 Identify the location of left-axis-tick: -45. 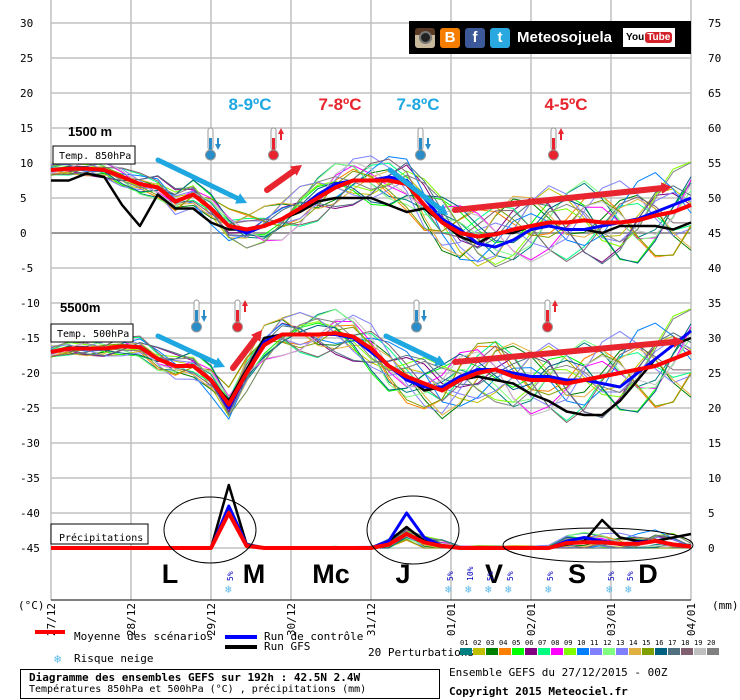
(30, 548).